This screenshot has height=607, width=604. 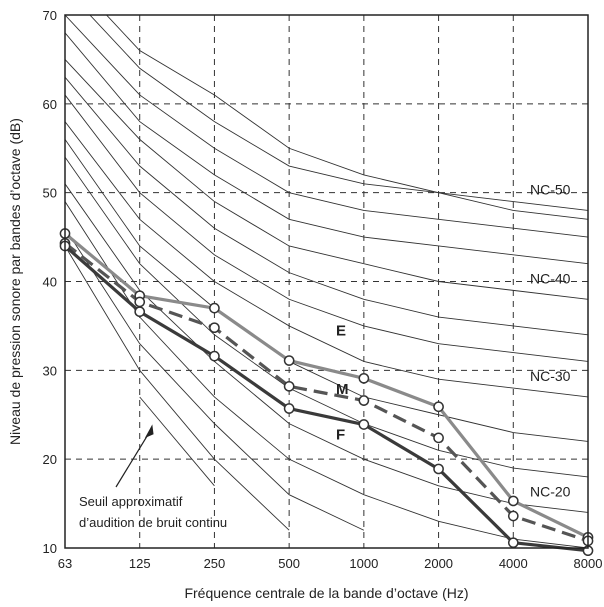 I want to click on y-tick-30: 30, so click(x=50, y=370).